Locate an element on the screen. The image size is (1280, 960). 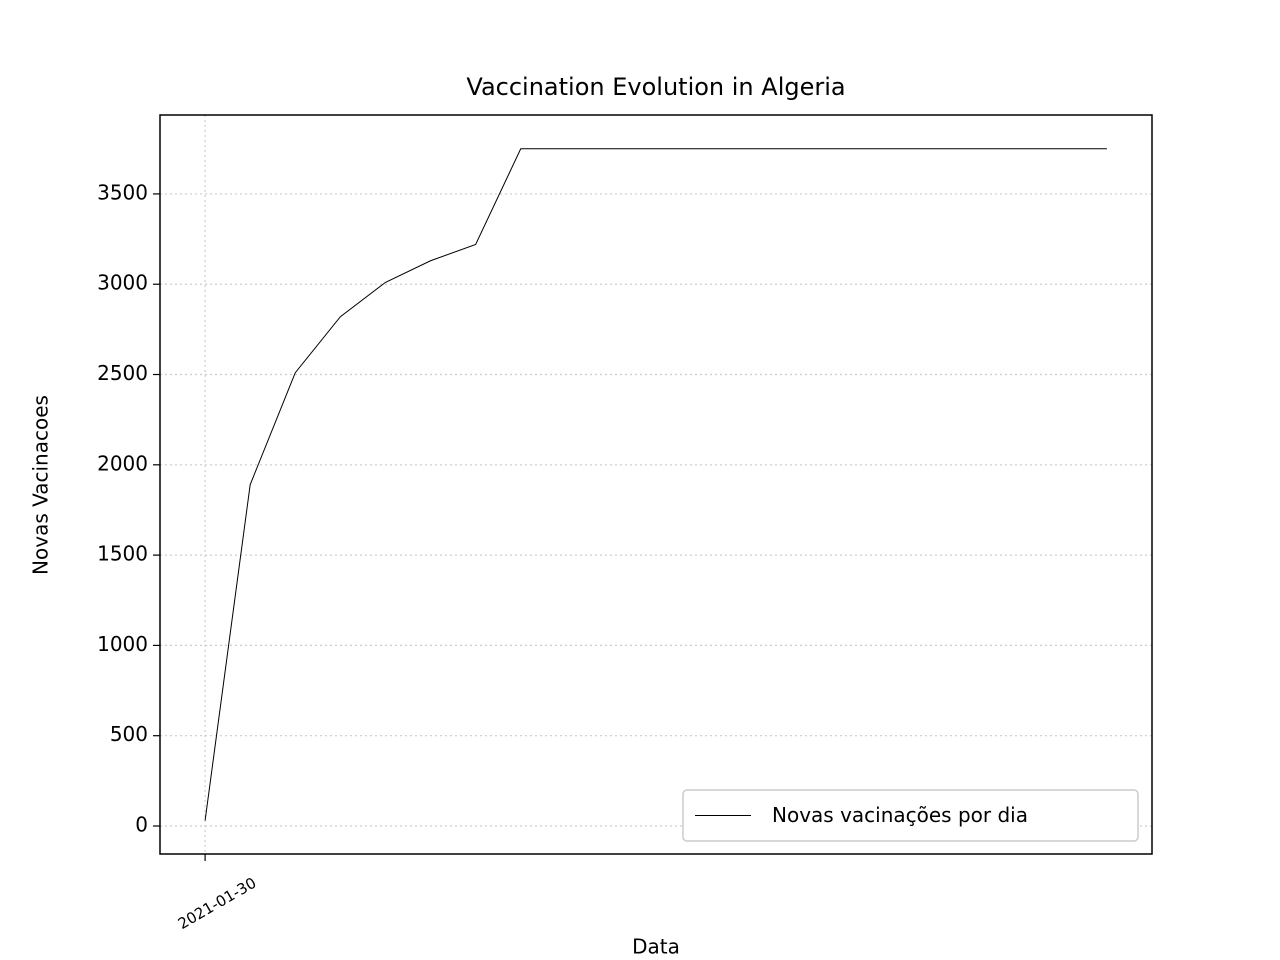
y-tick-label: 0 is located at coordinates (141, 825).